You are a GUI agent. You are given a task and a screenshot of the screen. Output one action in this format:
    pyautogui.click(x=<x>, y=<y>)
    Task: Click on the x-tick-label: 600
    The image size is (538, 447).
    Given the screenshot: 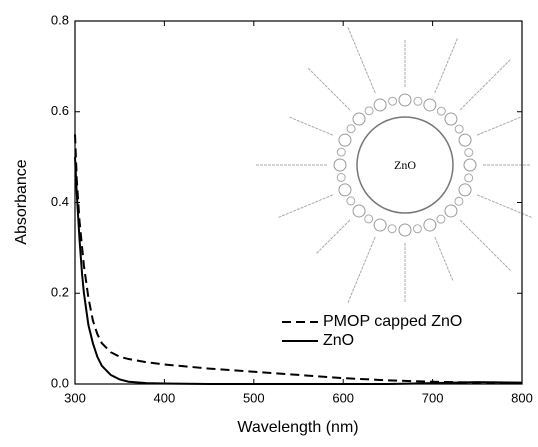 What is the action you would take?
    pyautogui.click(x=343, y=397)
    